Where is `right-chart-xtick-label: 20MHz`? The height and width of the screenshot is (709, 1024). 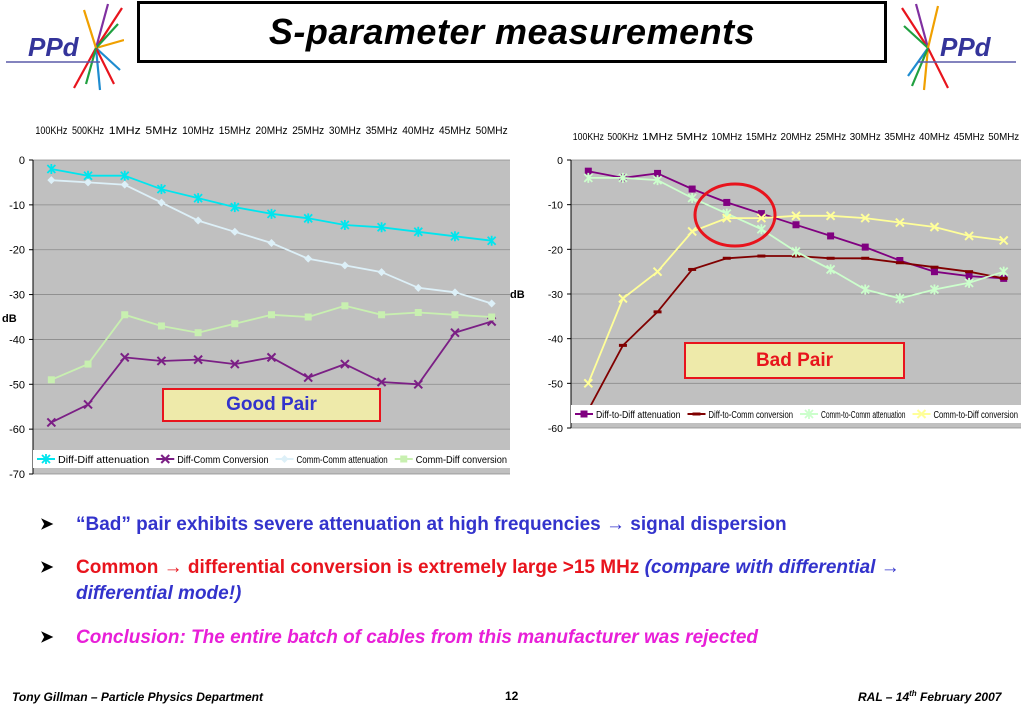 right-chart-xtick-label: 20MHz is located at coordinates (796, 137).